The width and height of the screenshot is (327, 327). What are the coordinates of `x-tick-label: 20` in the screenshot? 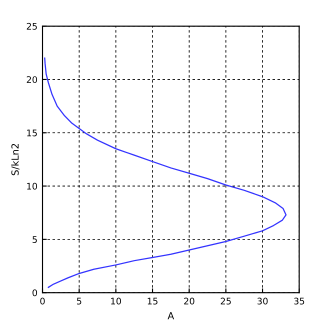 It's located at (189, 301).